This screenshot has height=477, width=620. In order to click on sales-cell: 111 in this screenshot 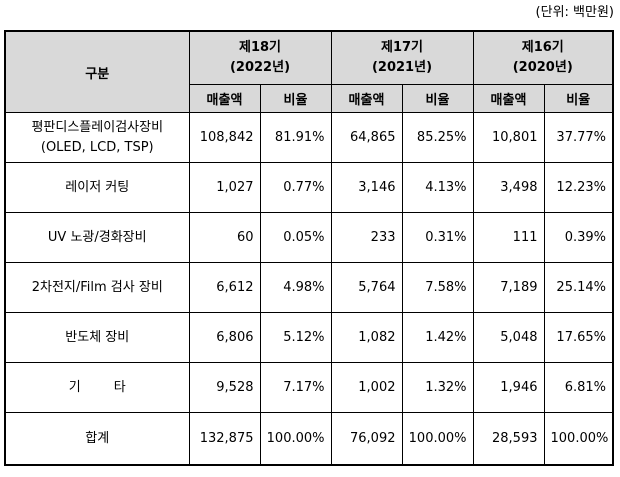, I will do `click(508, 237)`.